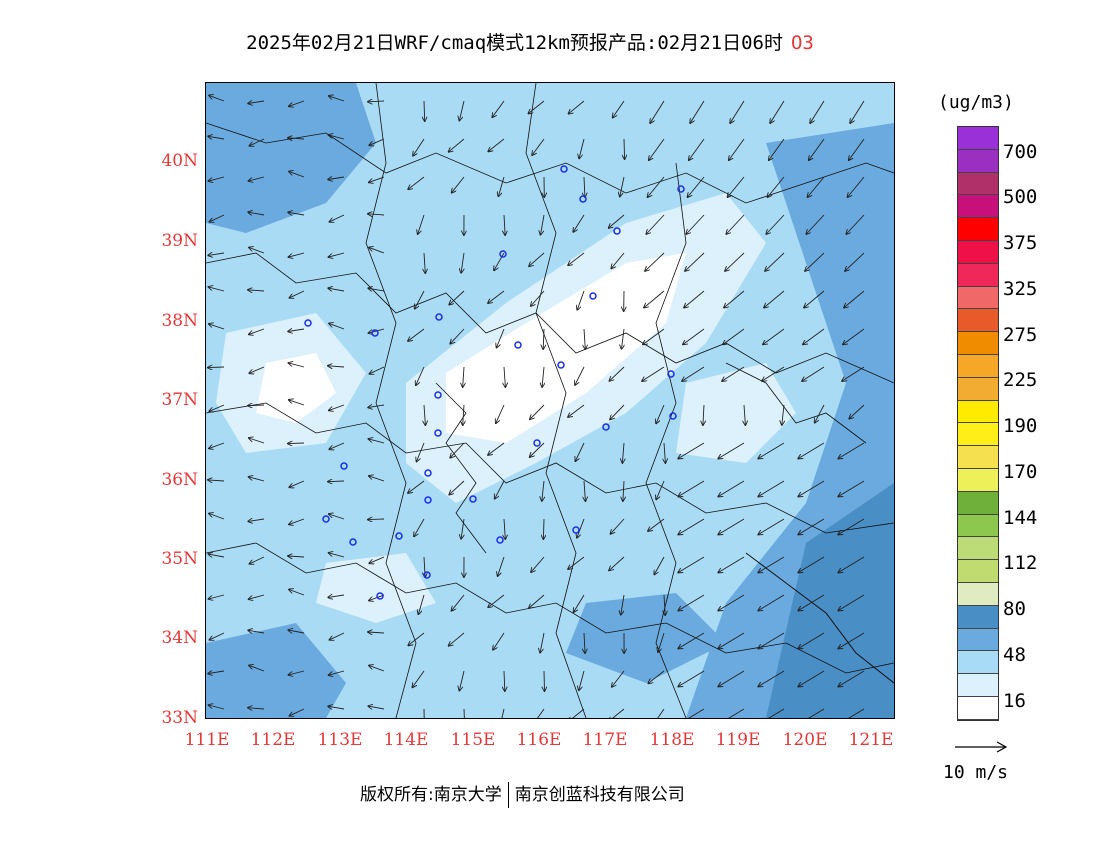 The image size is (1100, 850). I want to click on legend-label-190: 190, so click(1020, 426).